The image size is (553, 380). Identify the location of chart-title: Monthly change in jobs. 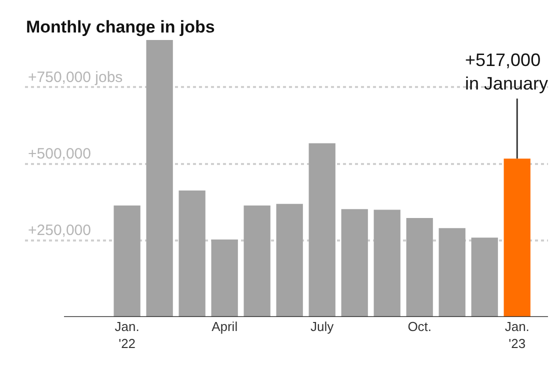
(120, 27).